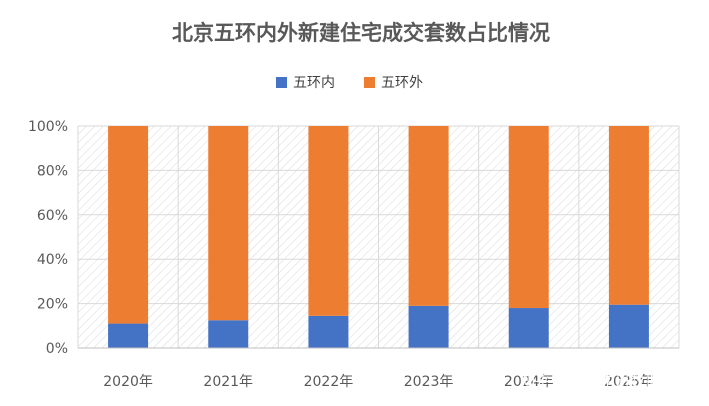 Image resolution: width=709 pixels, height=406 pixels. I want to click on x-tick-label: 2021年, so click(228, 382).